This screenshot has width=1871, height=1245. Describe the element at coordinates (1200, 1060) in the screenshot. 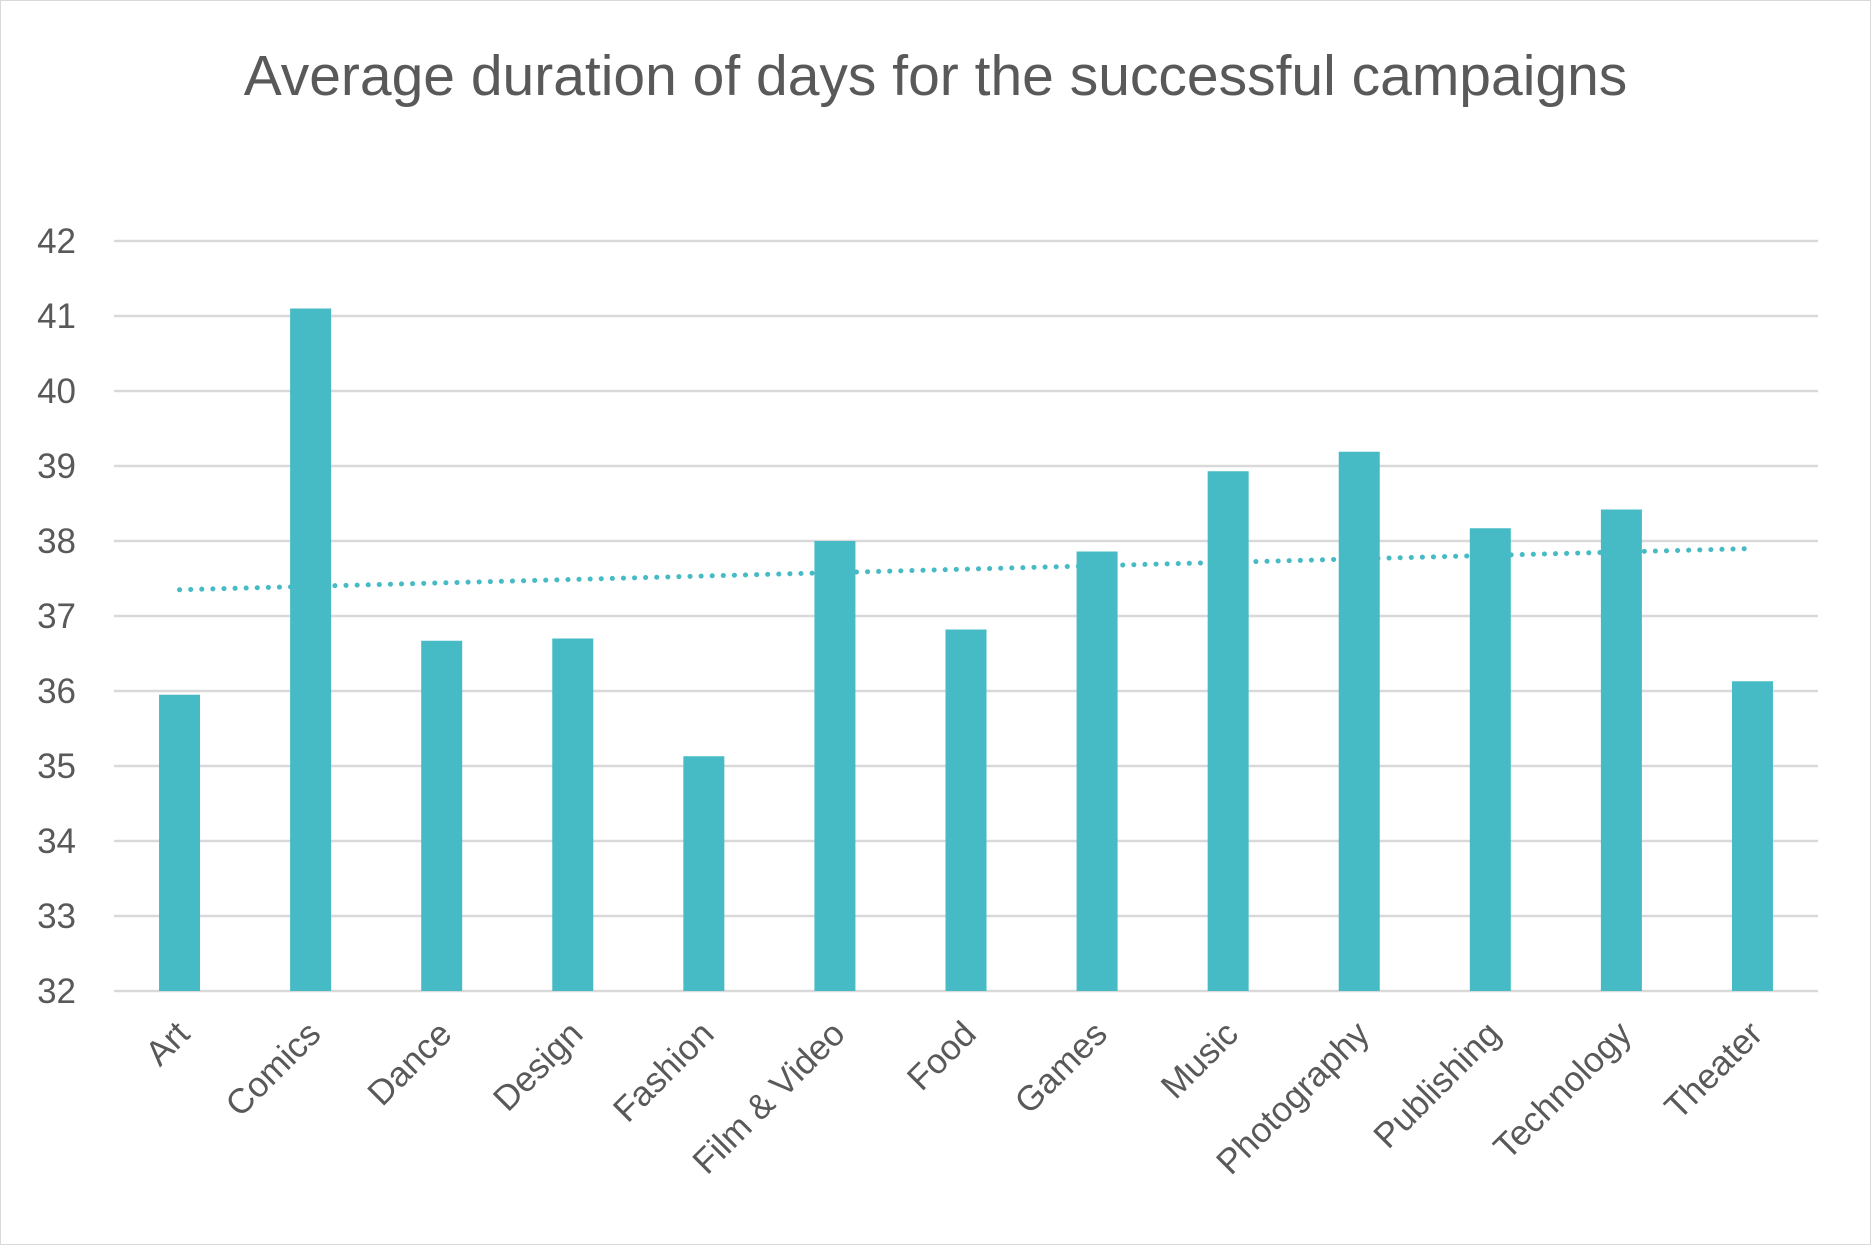

I see `x-category-label: Music` at that location.